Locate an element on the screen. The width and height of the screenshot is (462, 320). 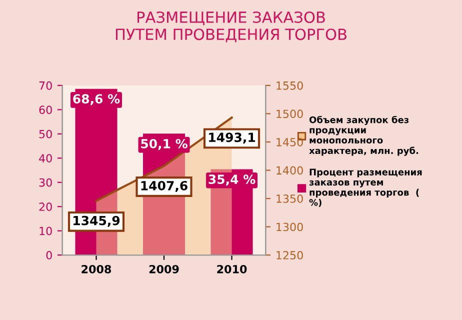
y2-tick-label: 1500 is located at coordinates (289, 114).